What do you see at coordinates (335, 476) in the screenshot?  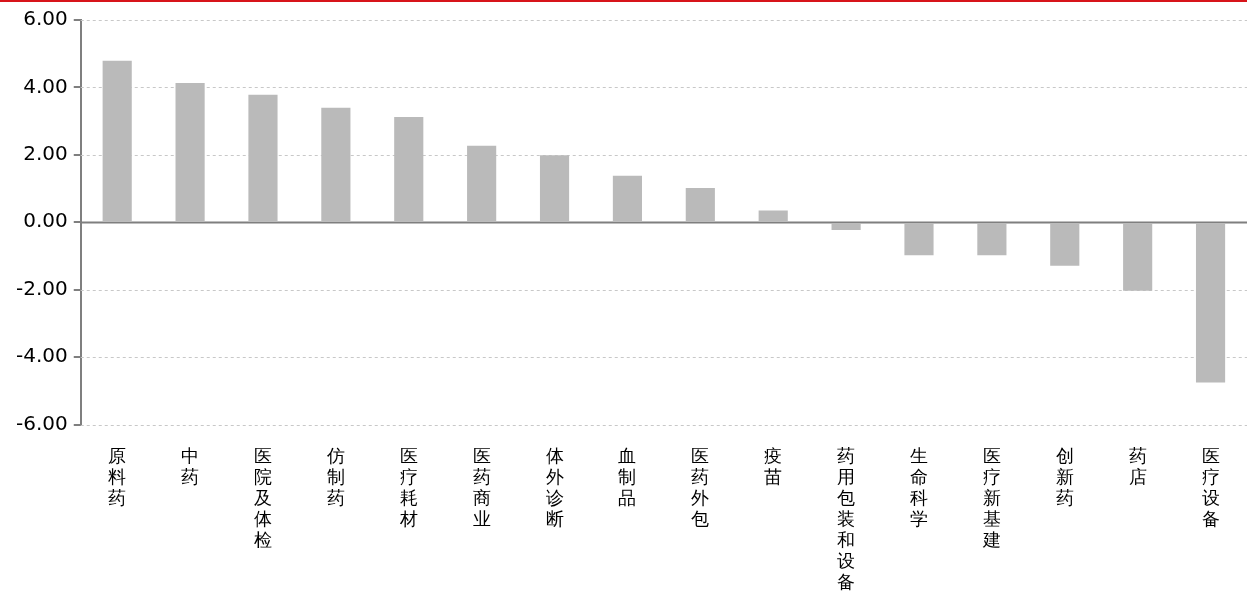 I see `x-tick-label: 仿制药` at bounding box center [335, 476].